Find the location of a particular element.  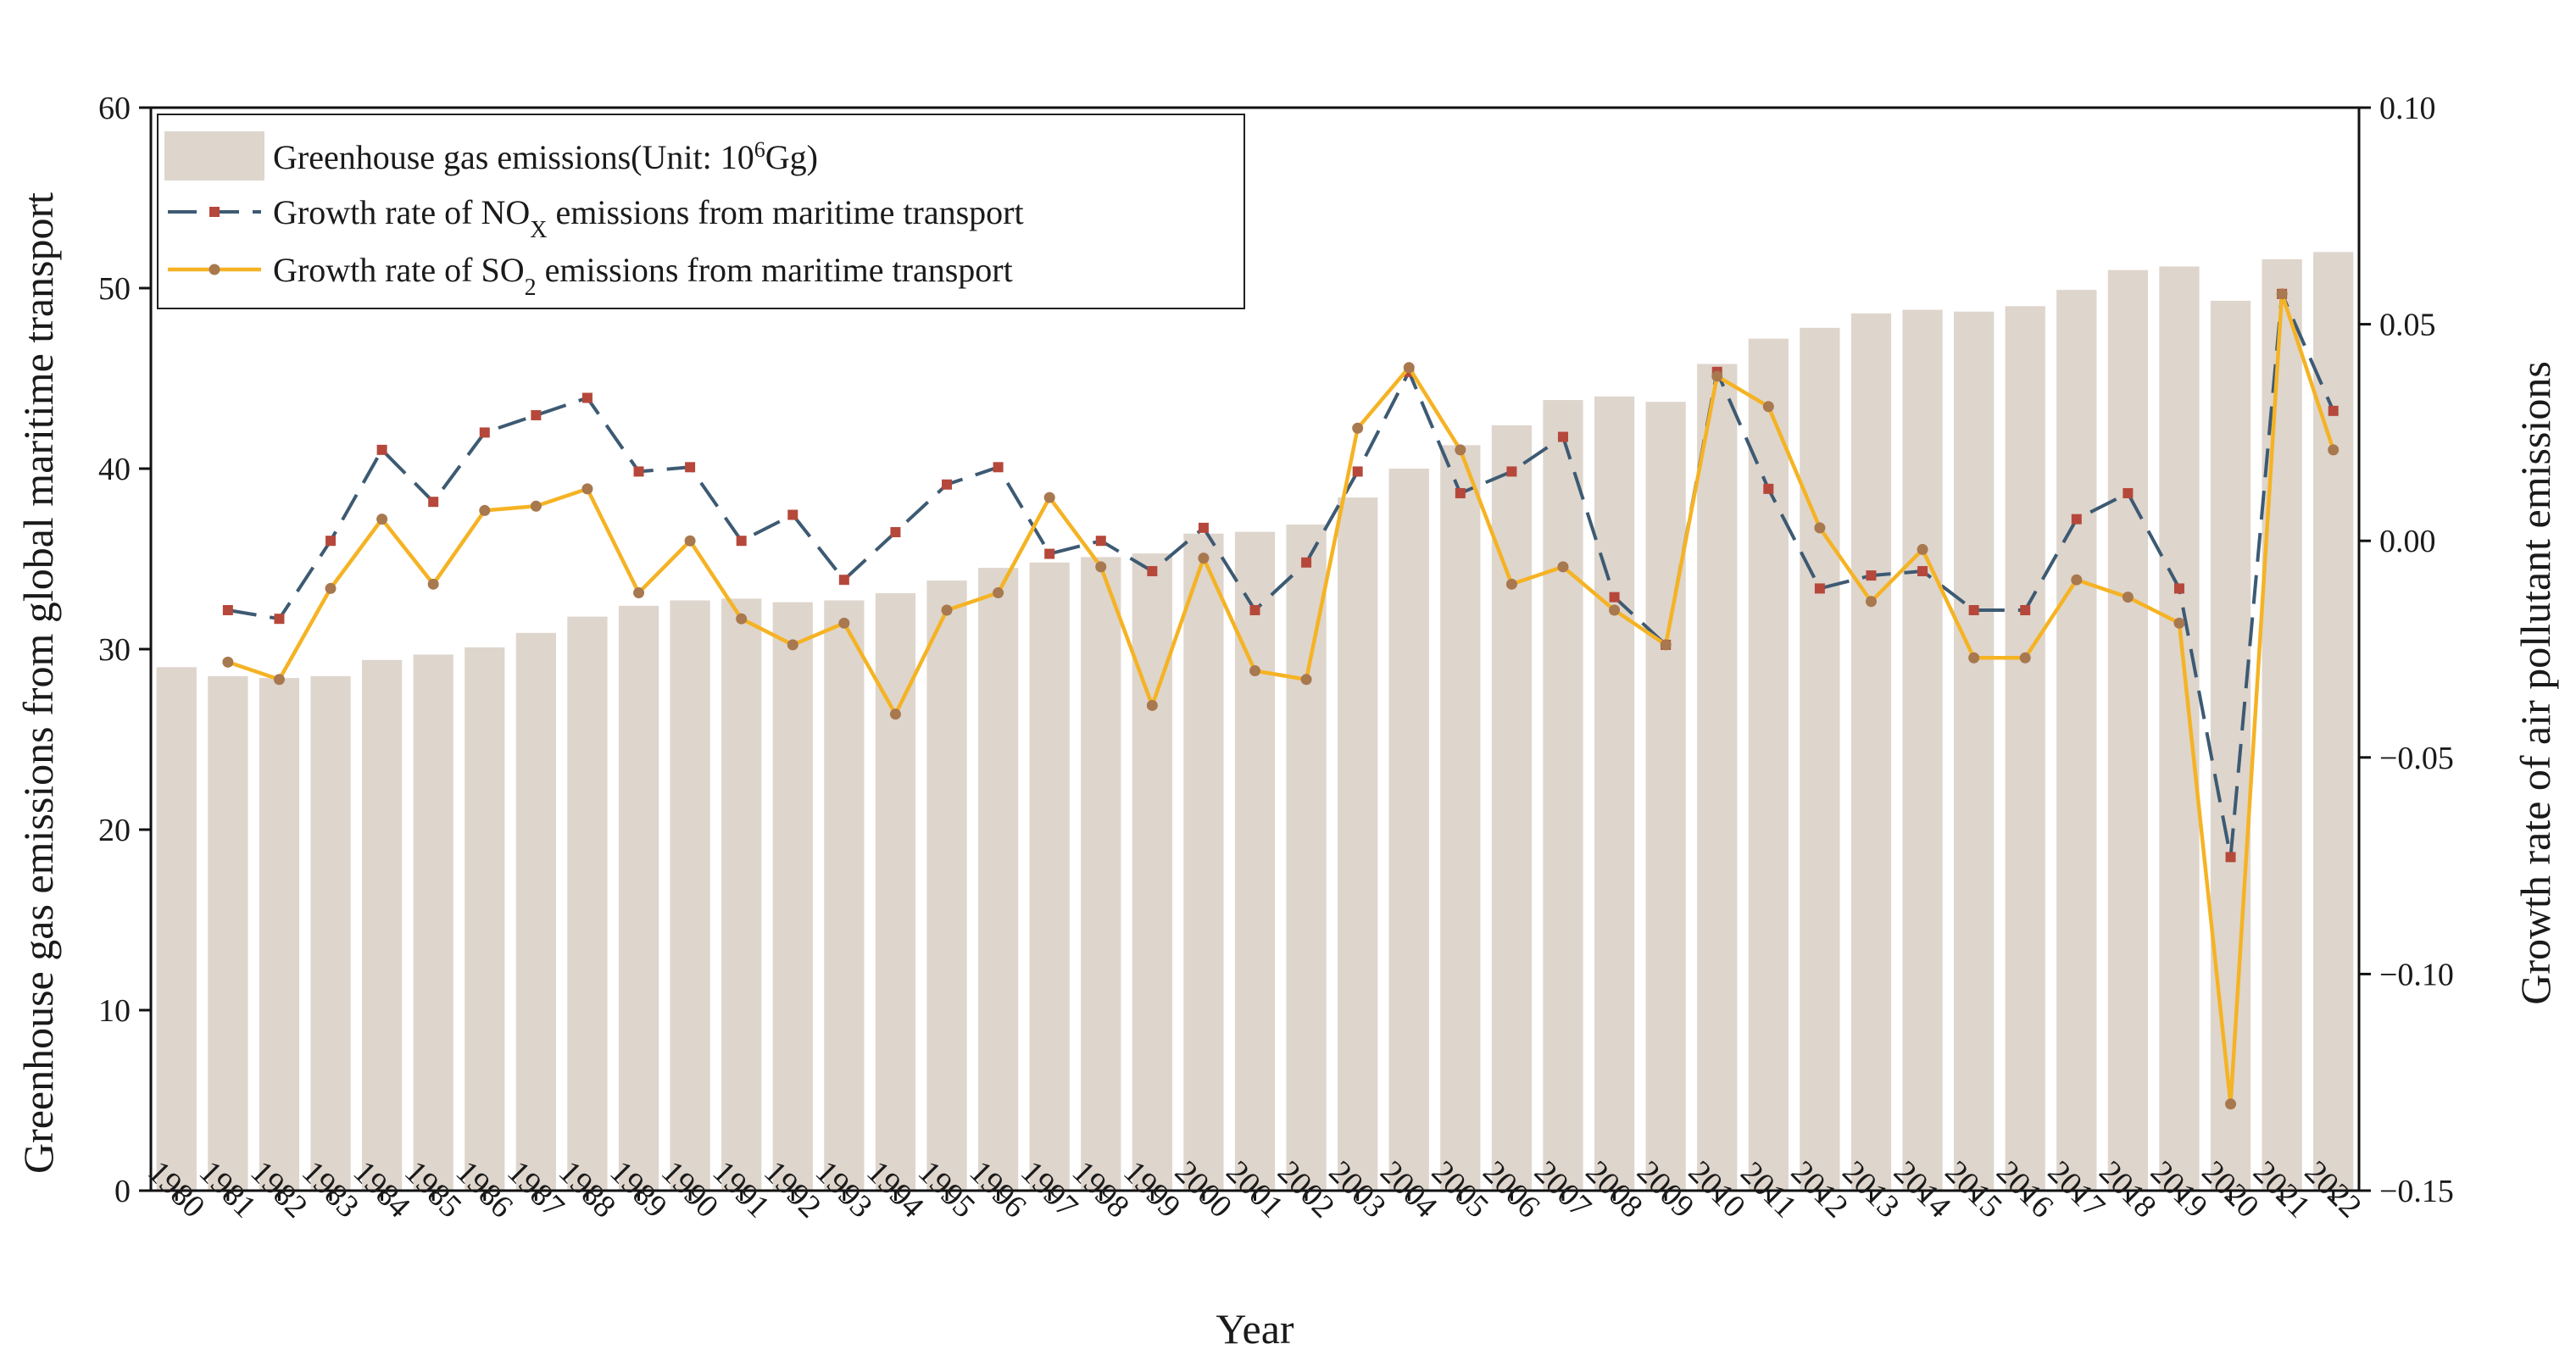

bar-1995 is located at coordinates (946, 885).